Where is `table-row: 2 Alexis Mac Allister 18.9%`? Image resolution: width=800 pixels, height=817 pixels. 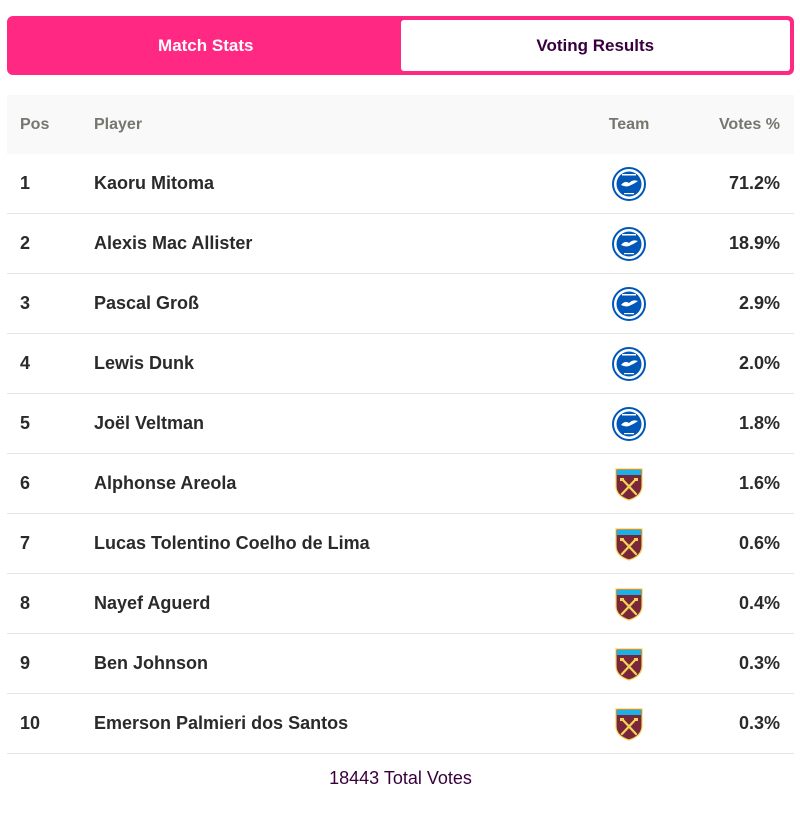 table-row: 2 Alexis Mac Allister 18.9% is located at coordinates (400, 244).